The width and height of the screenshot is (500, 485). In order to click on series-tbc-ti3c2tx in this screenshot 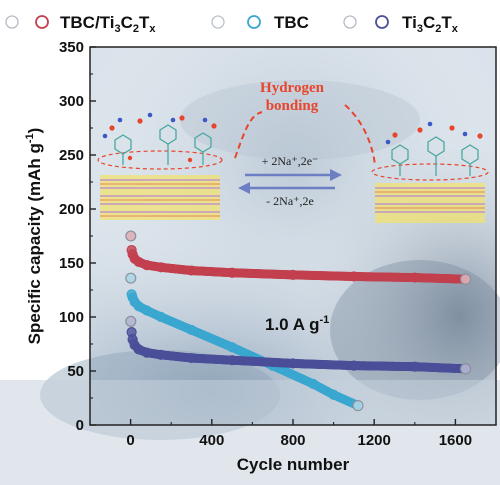, I will do `click(298, 257)`.